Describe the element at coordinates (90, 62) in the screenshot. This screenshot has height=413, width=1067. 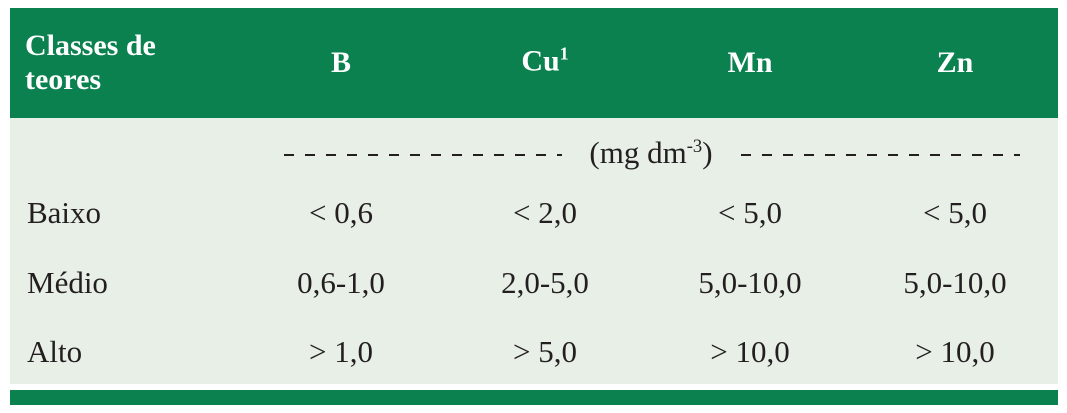
I see `header-text: Classes de teores` at that location.